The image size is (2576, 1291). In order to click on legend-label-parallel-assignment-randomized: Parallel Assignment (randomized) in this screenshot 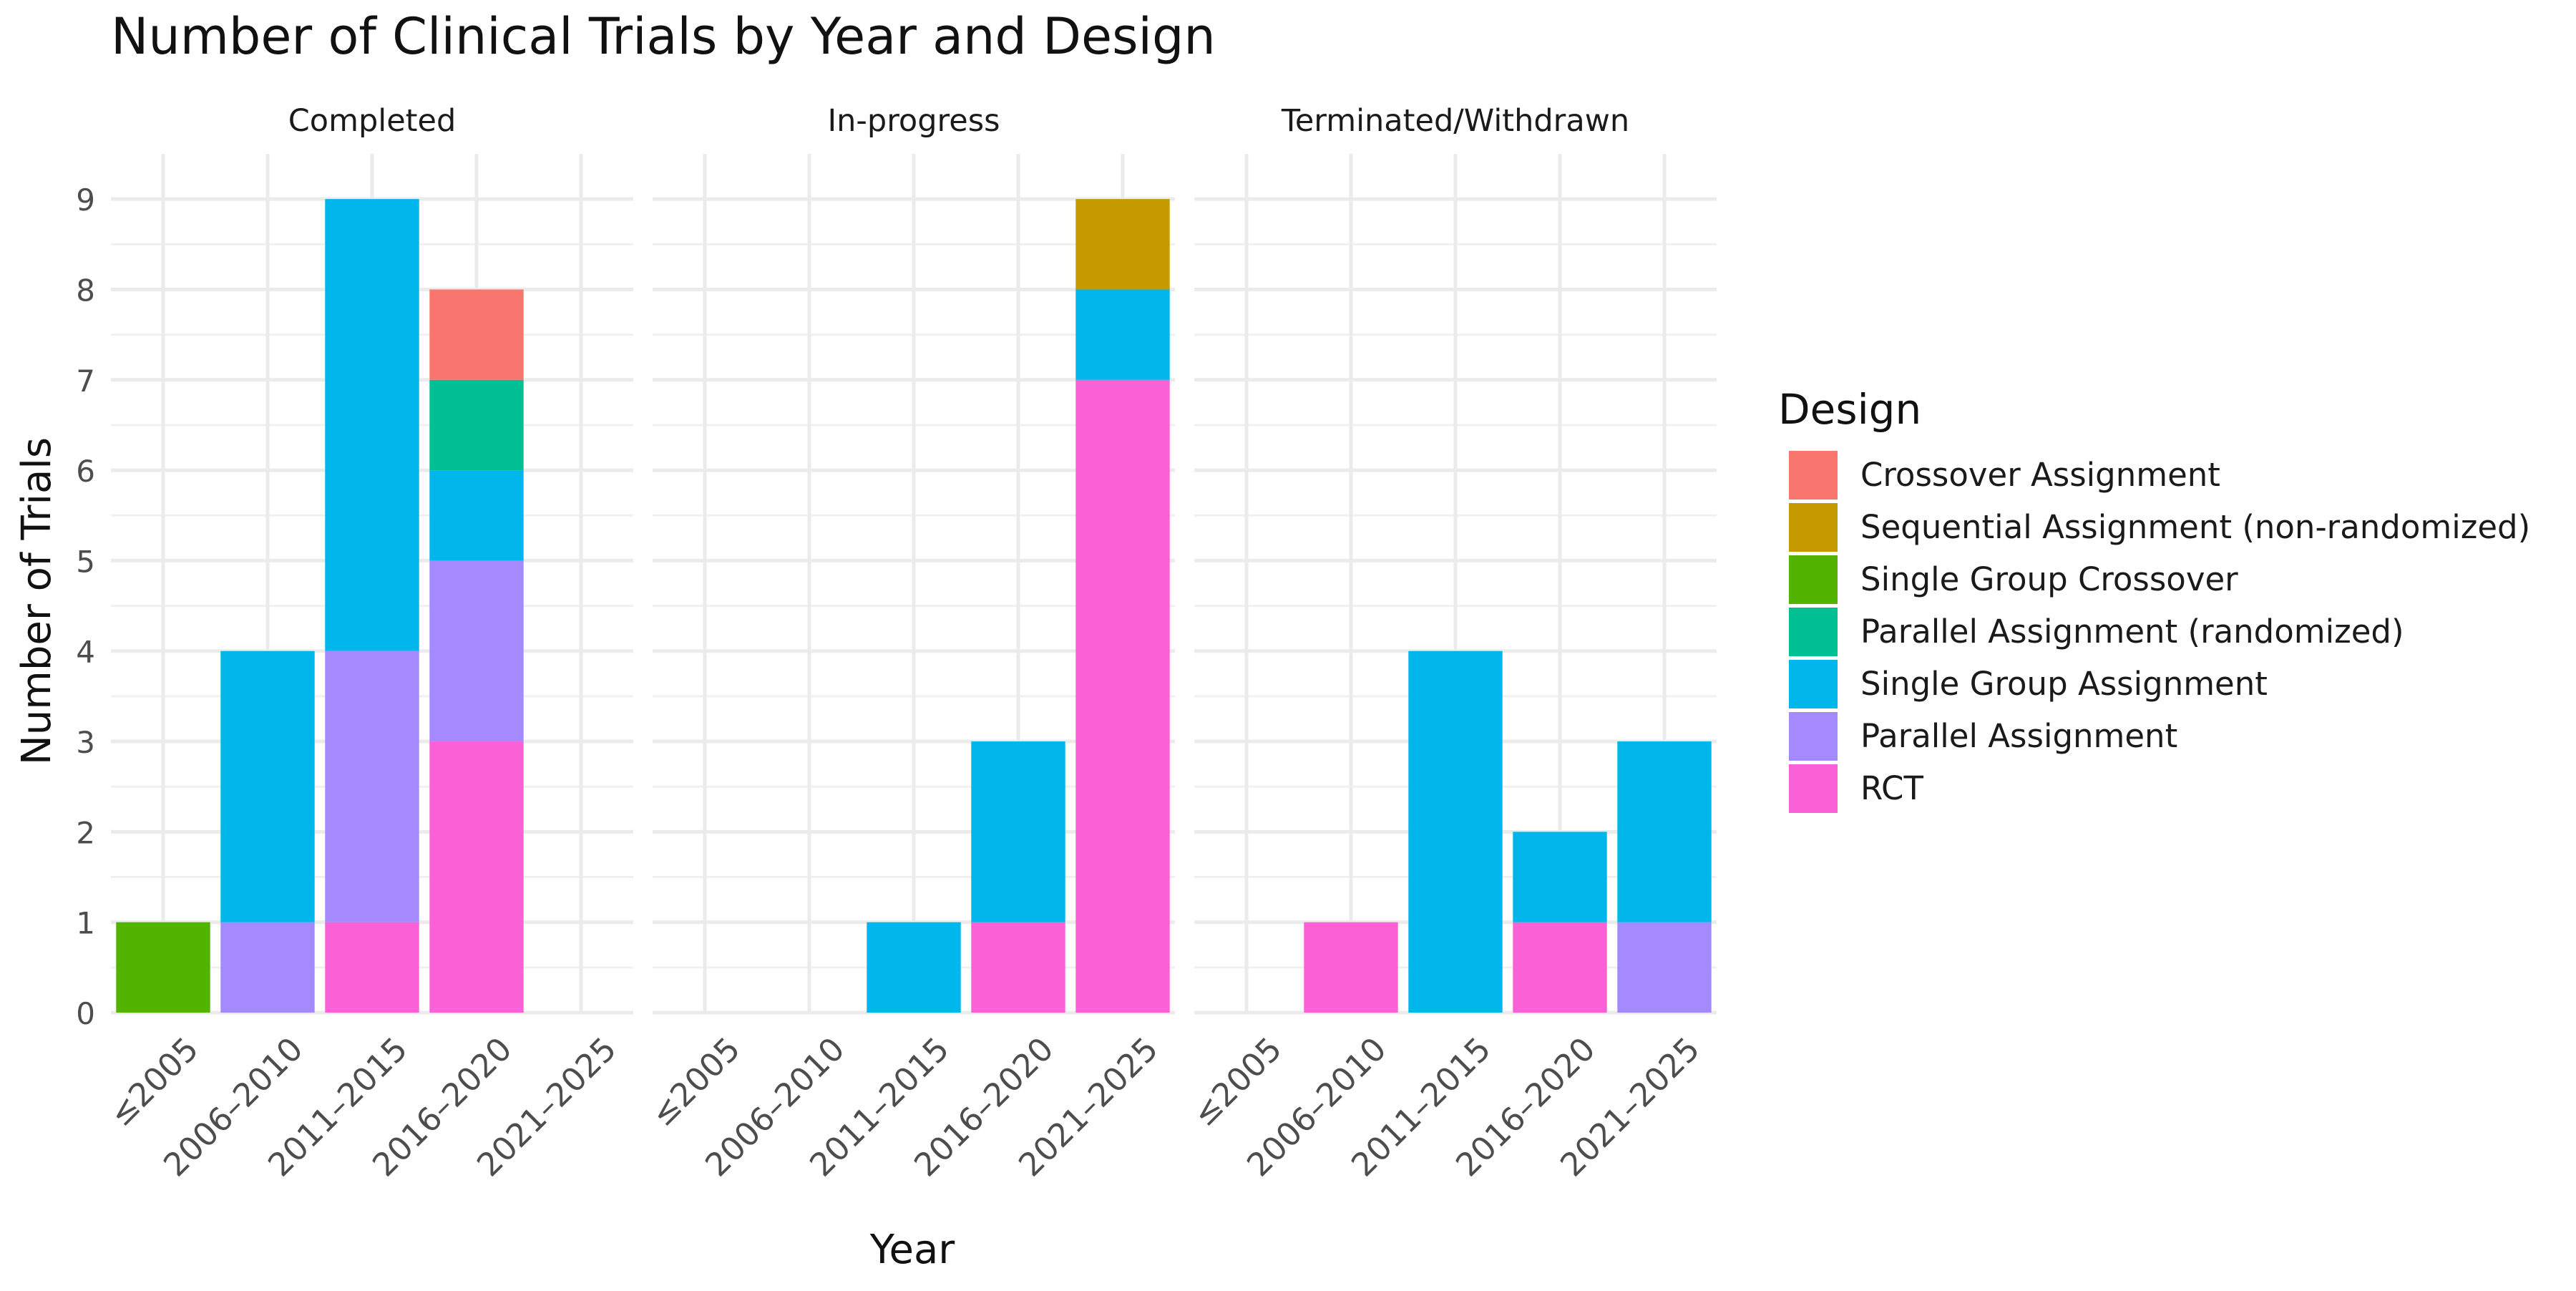, I will do `click(2132, 632)`.